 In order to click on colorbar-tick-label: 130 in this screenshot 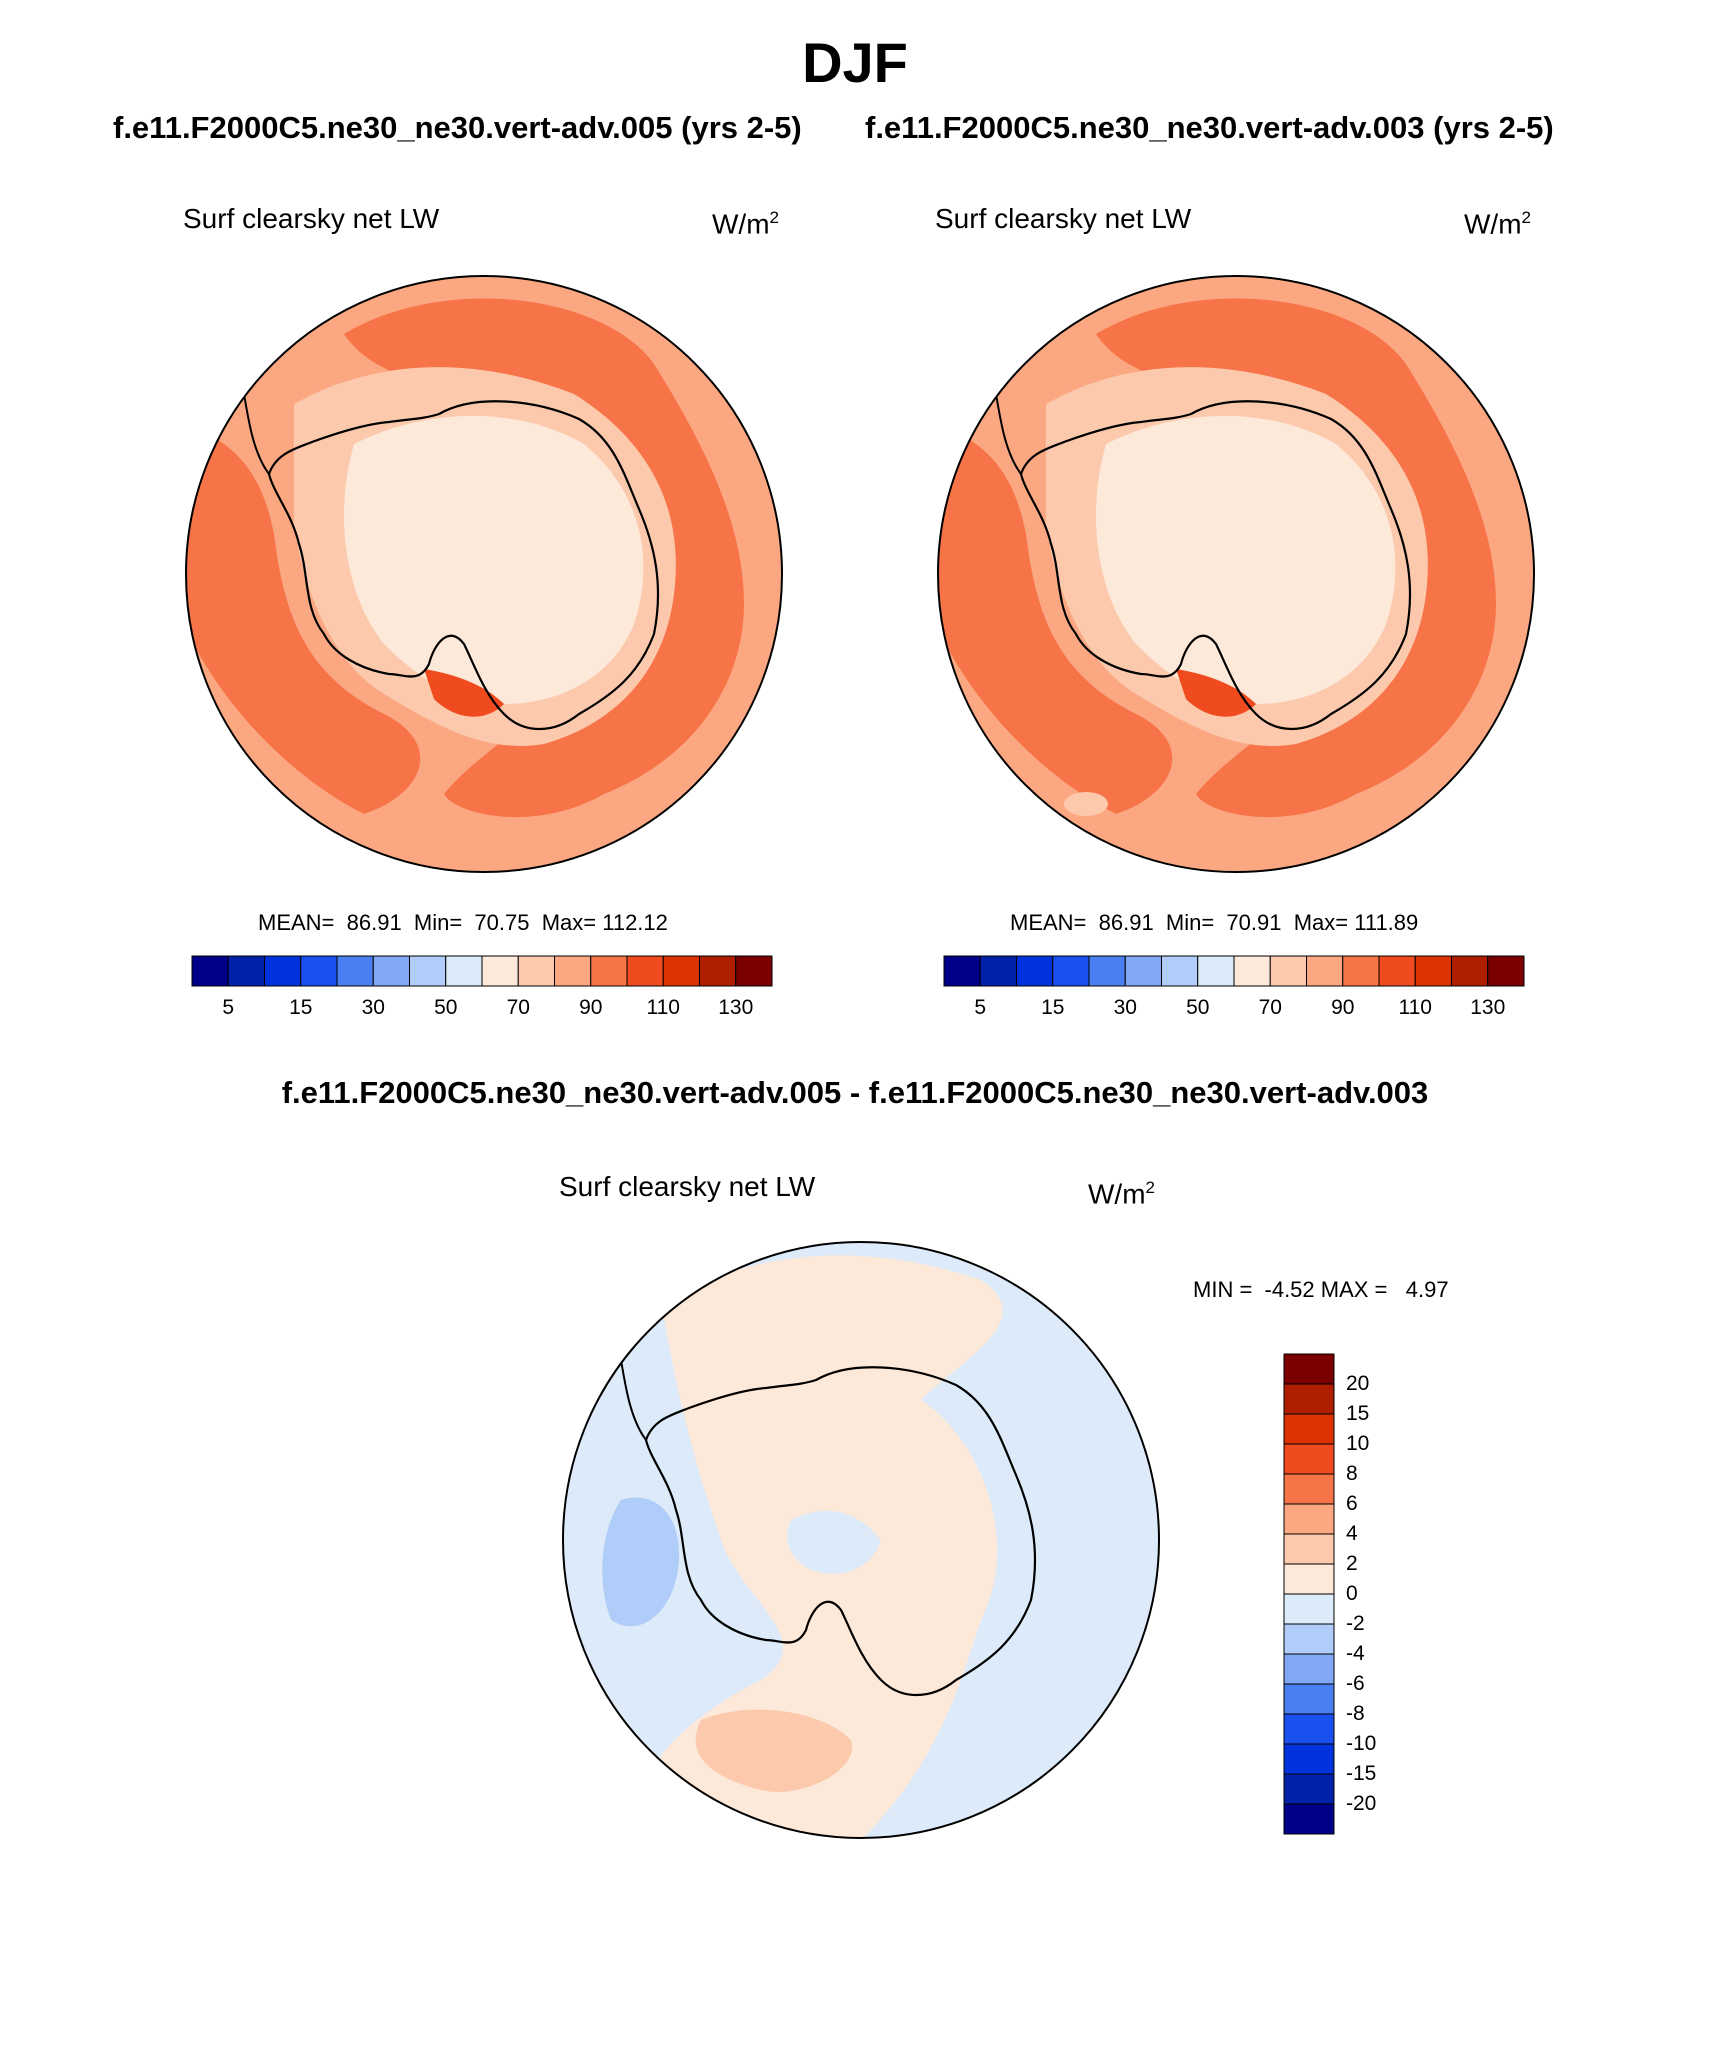, I will do `click(1488, 1007)`.